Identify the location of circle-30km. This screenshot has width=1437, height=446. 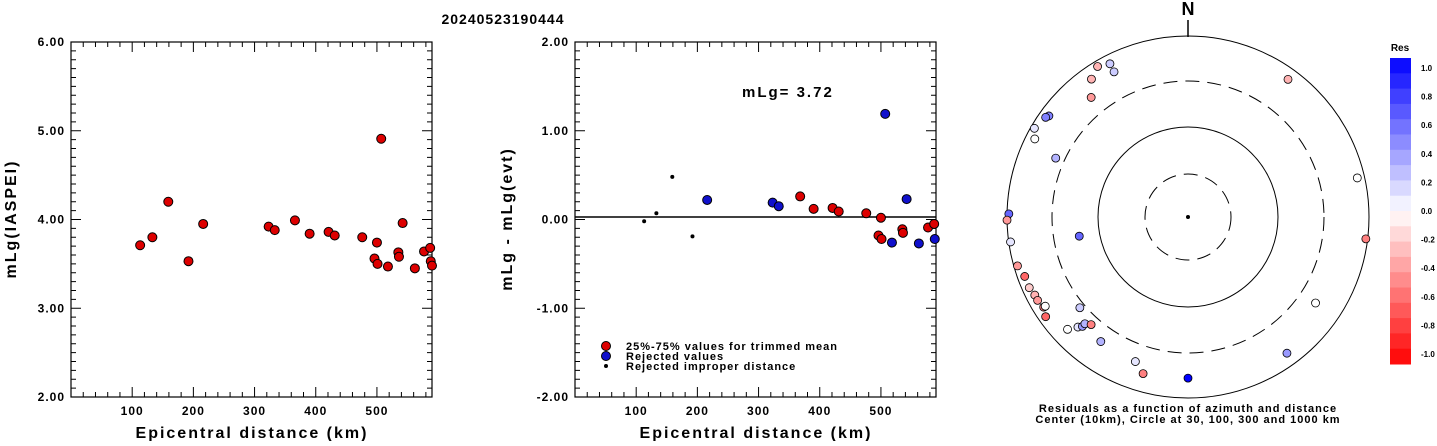
(1188, 217).